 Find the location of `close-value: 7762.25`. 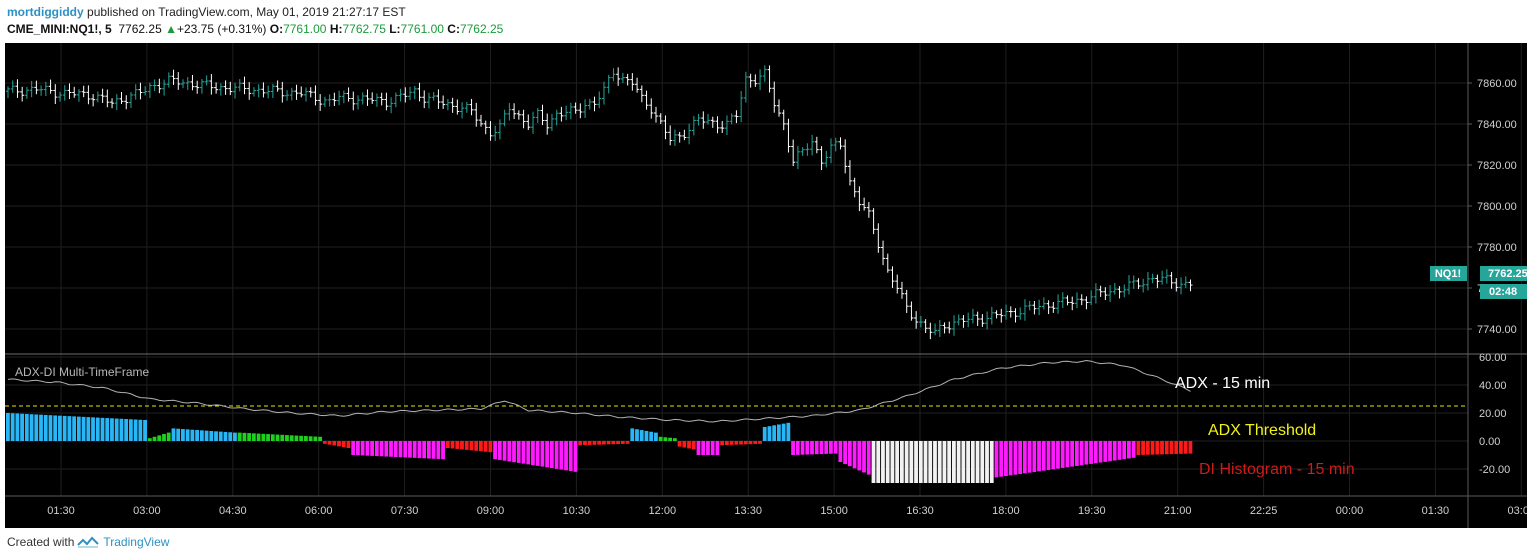

close-value: 7762.25 is located at coordinates (481, 29).